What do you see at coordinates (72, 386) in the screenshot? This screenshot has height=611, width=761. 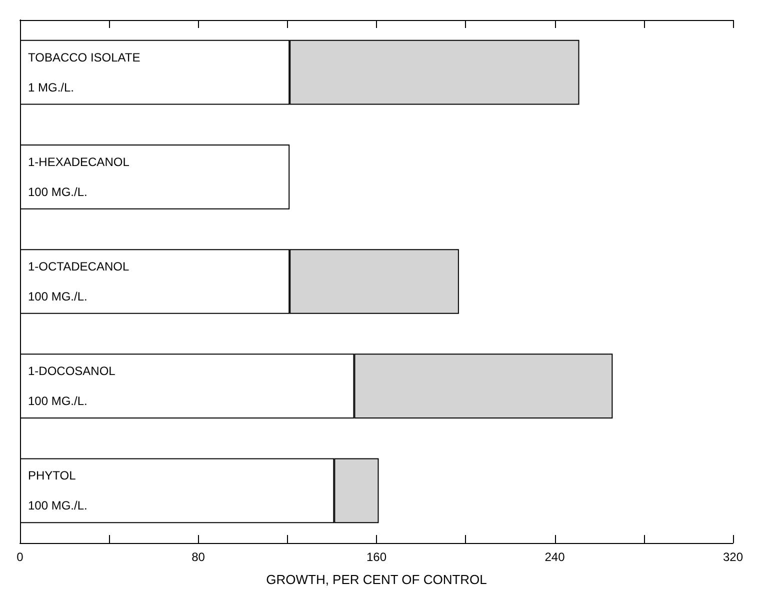 I see `category-label: 1-DOCOSANOL 100 MG./L.` at bounding box center [72, 386].